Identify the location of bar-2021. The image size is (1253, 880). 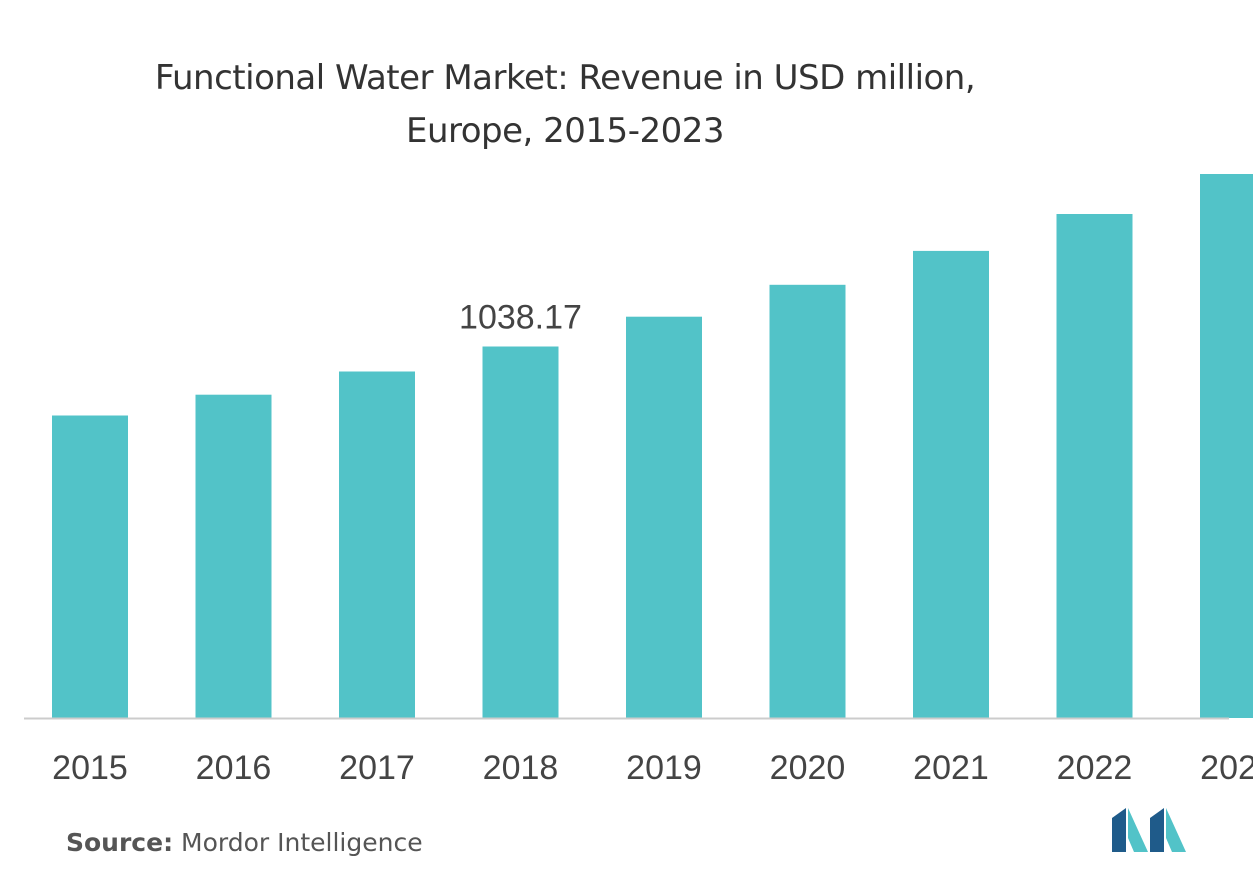
(951, 484).